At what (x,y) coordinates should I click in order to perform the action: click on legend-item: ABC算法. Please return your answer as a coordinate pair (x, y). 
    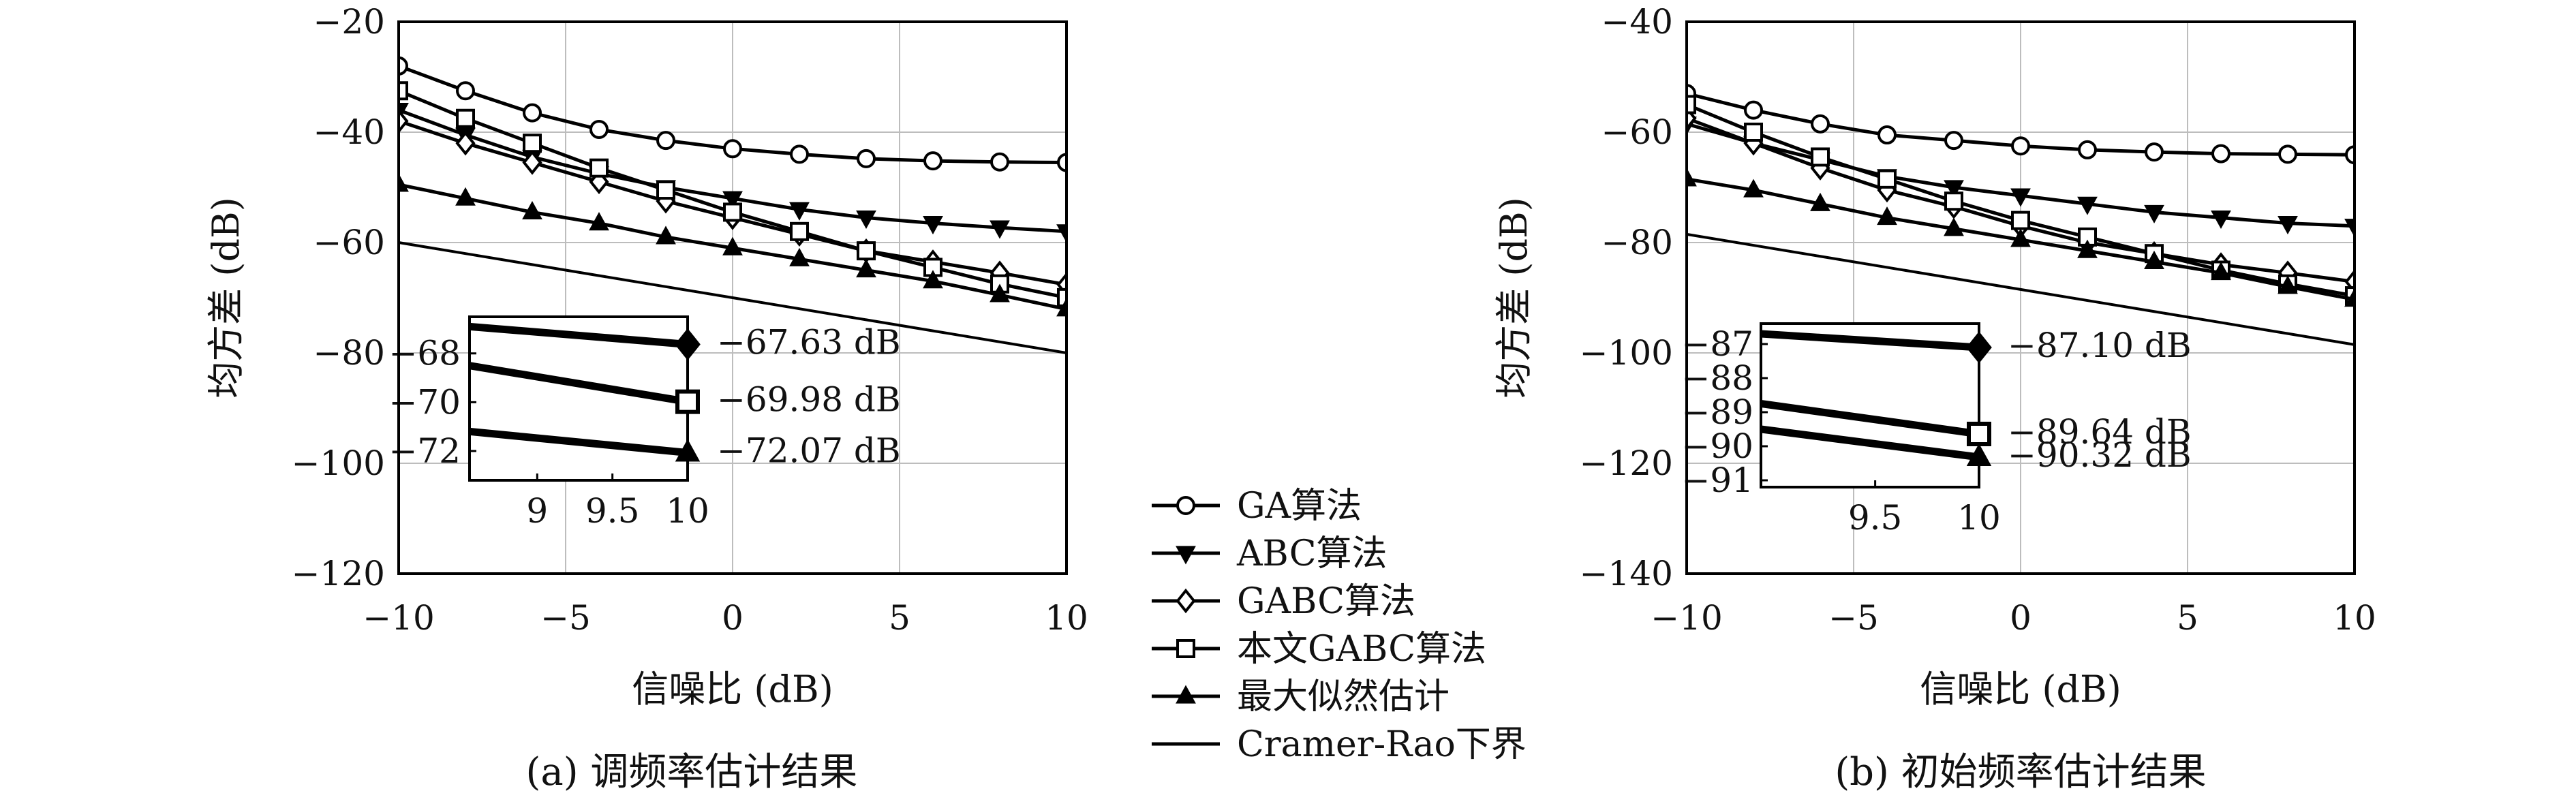
    Looking at the image, I should click on (1269, 553).